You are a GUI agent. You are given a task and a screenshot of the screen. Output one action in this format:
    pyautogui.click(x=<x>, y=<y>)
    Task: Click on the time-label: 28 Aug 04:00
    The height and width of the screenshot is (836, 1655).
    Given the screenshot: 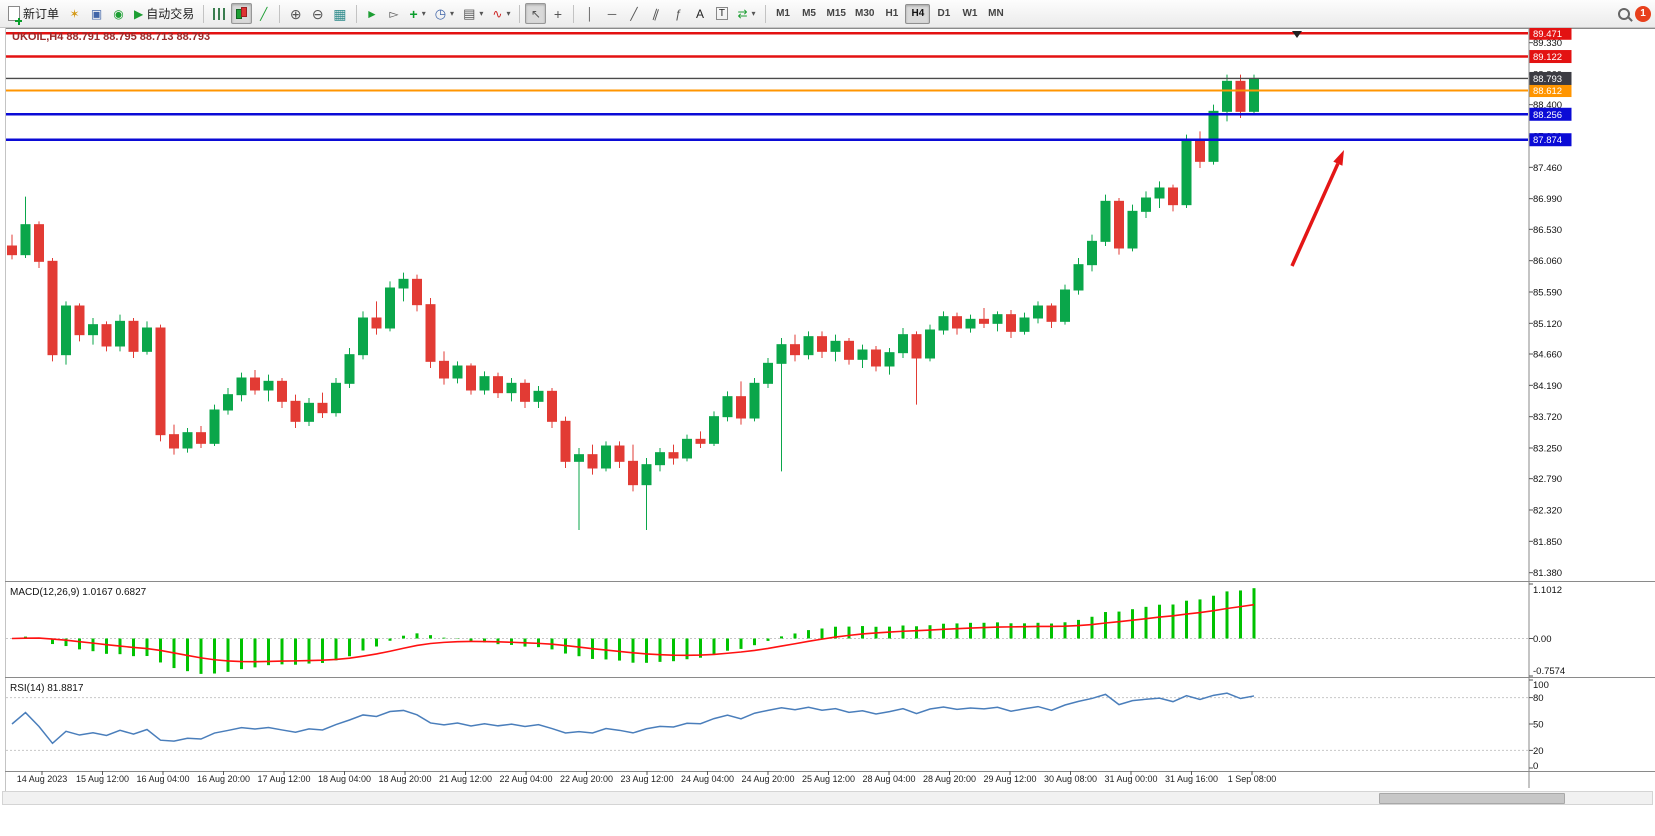 What is the action you would take?
    pyautogui.click(x=888, y=779)
    